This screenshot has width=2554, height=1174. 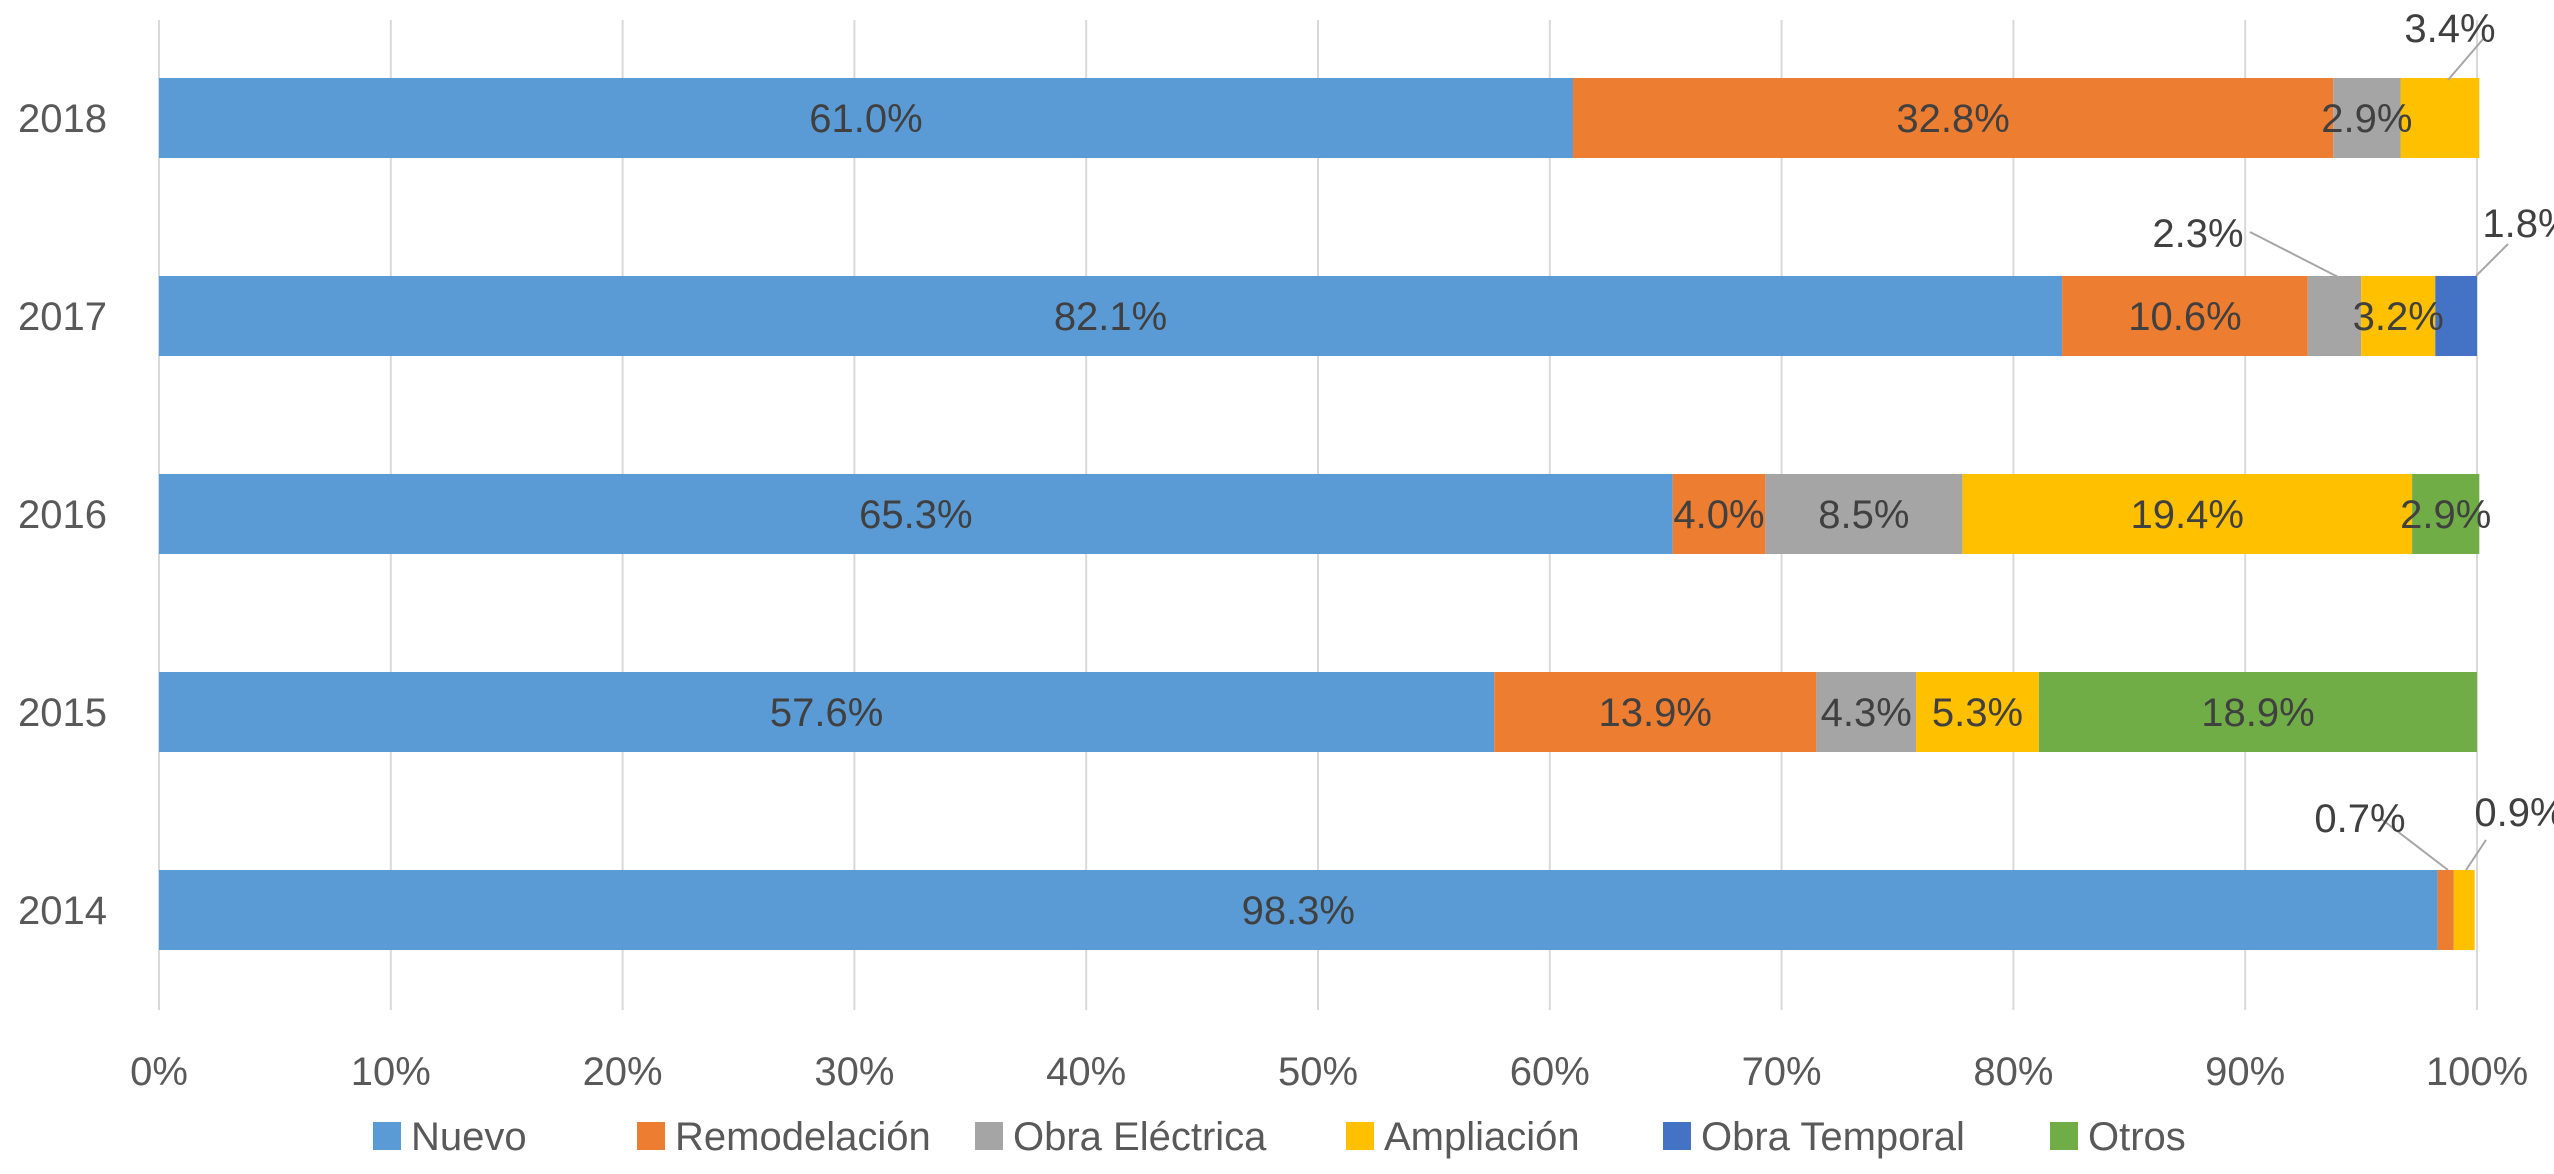 I want to click on data-label: 57.6%, so click(x=826, y=713).